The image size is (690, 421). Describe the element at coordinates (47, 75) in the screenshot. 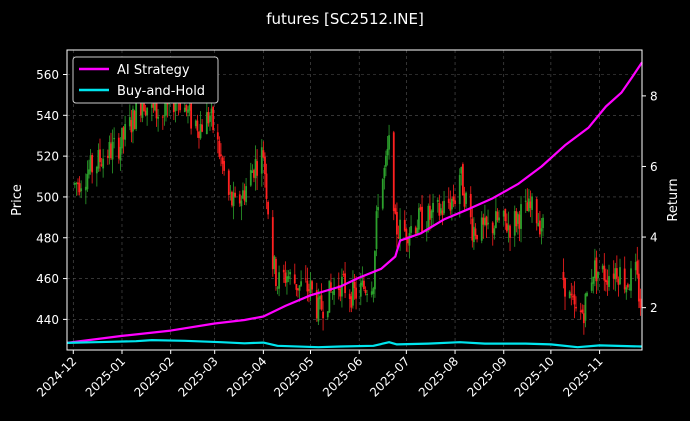

I see `y-left-tick-label: 560` at that location.